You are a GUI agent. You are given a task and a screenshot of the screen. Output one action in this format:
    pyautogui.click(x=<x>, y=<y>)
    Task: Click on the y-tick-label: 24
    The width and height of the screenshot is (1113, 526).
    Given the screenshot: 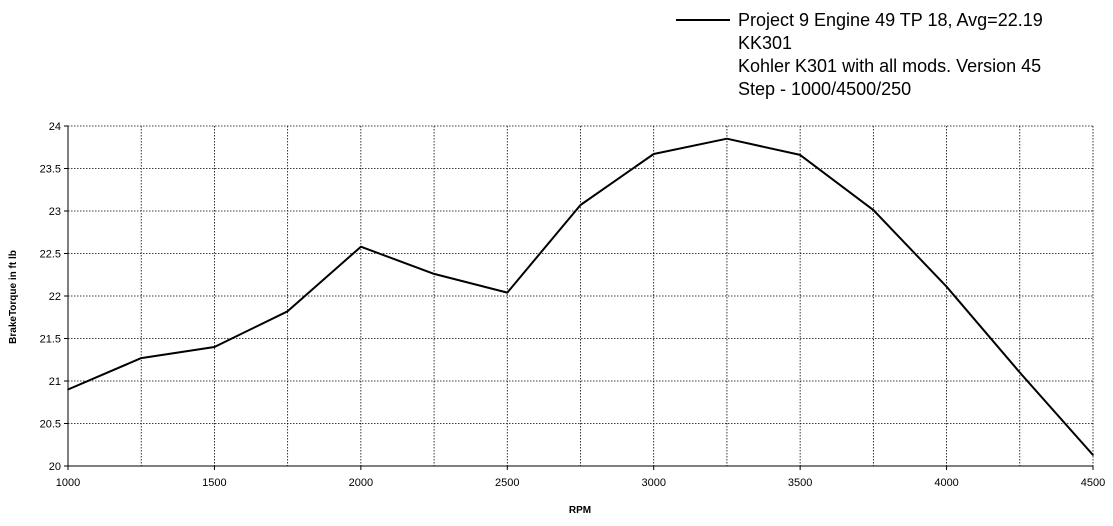 What is the action you would take?
    pyautogui.click(x=55, y=127)
    